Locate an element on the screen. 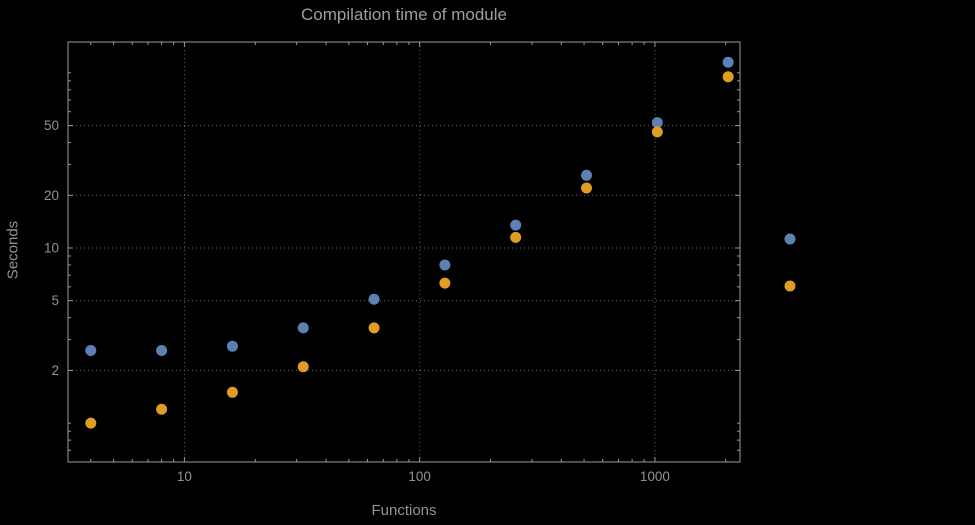  y-tick-label: 10 is located at coordinates (51, 247).